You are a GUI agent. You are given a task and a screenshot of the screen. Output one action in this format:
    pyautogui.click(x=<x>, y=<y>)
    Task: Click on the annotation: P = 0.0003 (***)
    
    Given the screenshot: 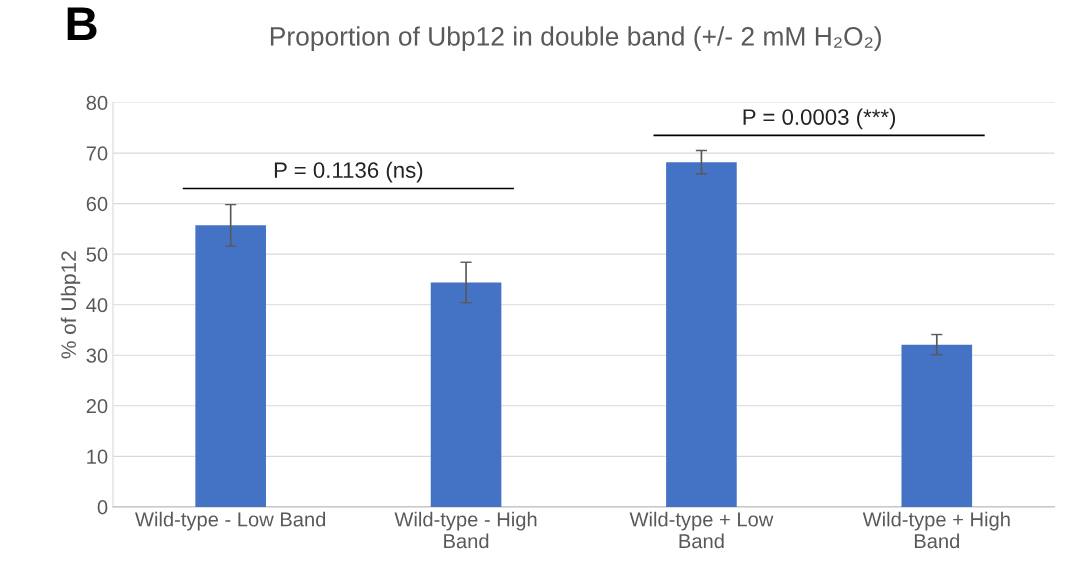 What is the action you would take?
    pyautogui.click(x=819, y=119)
    